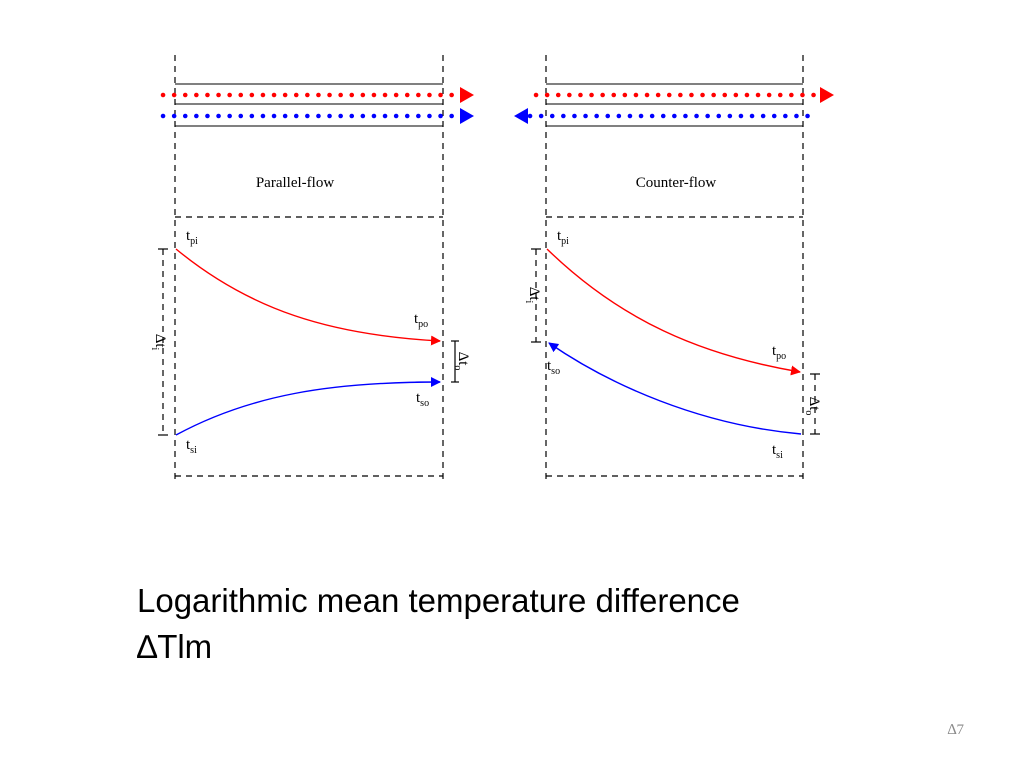  I want to click on counter-tso-label: tso, so click(553, 367).